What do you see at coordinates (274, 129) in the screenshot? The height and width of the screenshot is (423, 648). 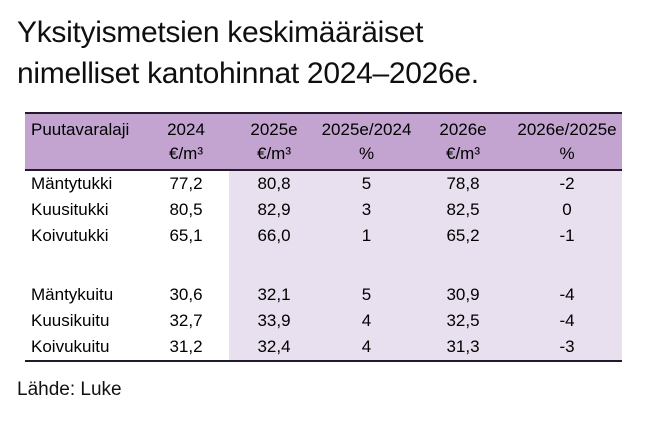 I see `header-label: 2025e` at bounding box center [274, 129].